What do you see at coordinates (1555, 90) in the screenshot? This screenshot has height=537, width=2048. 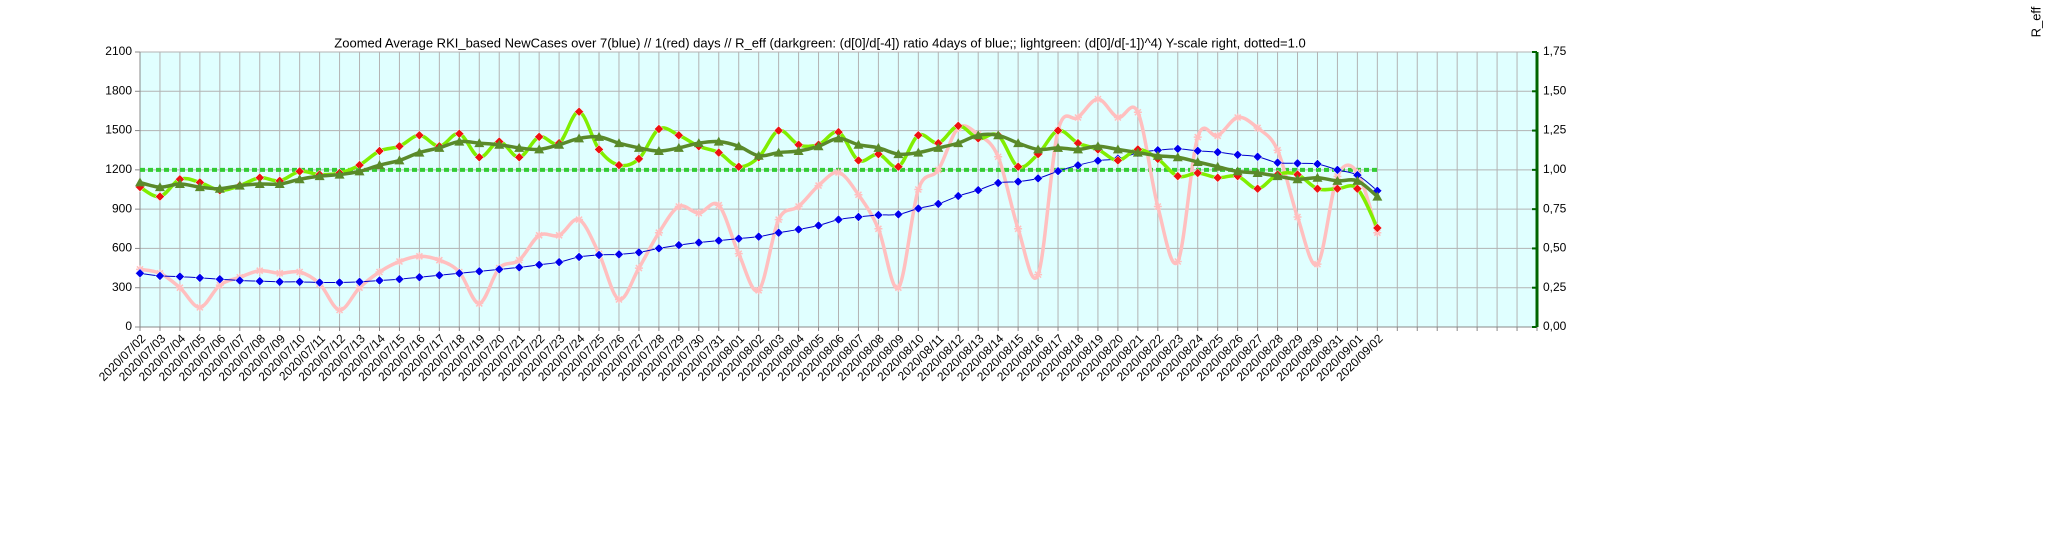 I see `y2-tick-label: 1,50` at bounding box center [1555, 90].